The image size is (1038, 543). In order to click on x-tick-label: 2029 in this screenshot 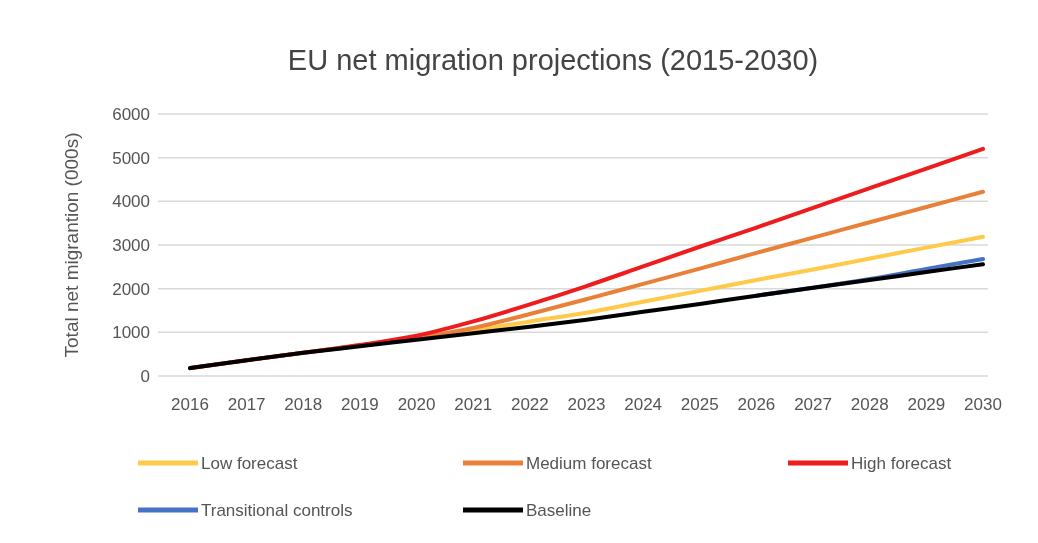, I will do `click(926, 404)`.